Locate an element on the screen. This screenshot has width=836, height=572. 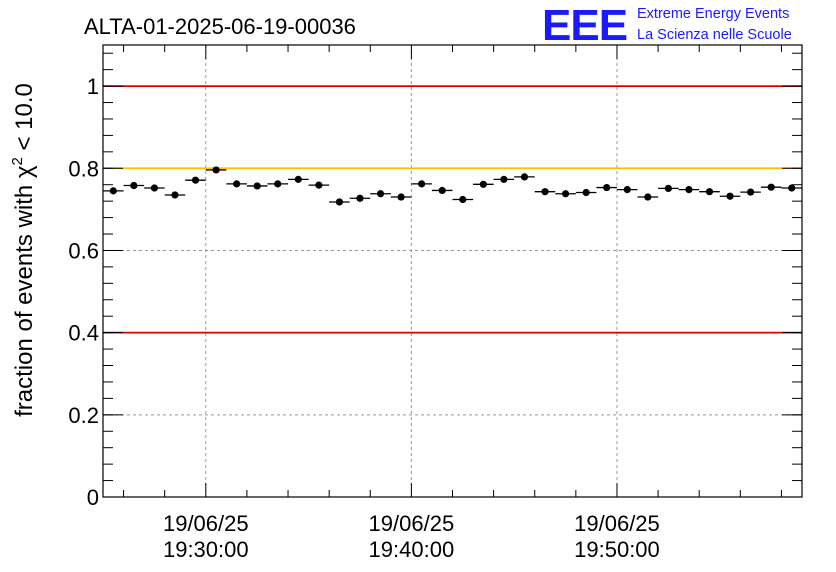
y-axis-label-prefix: fraction of events with is located at coordinates (24, 297).